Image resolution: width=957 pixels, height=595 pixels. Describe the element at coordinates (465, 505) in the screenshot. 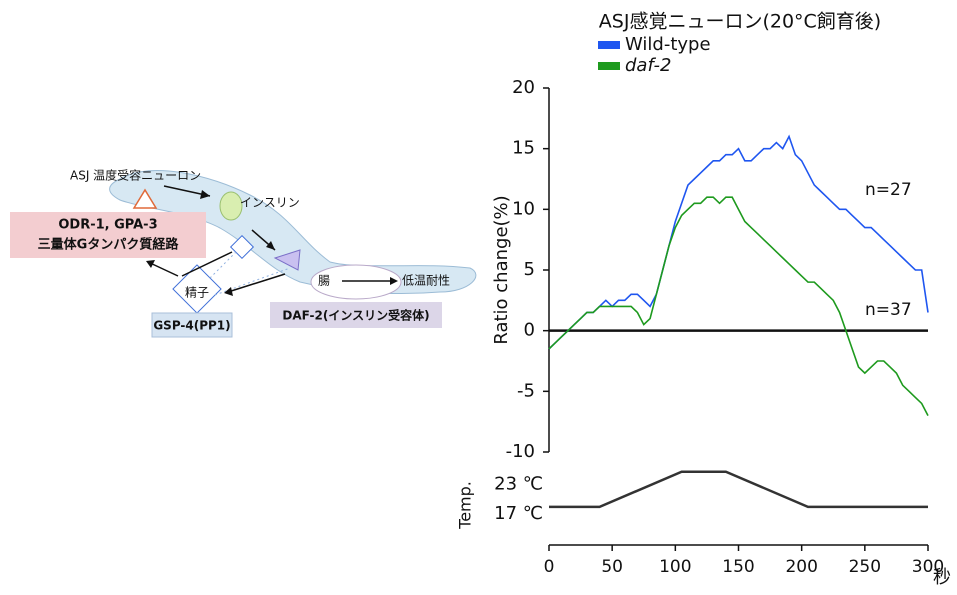

I see `temp-axis-label: Temp.` at that location.